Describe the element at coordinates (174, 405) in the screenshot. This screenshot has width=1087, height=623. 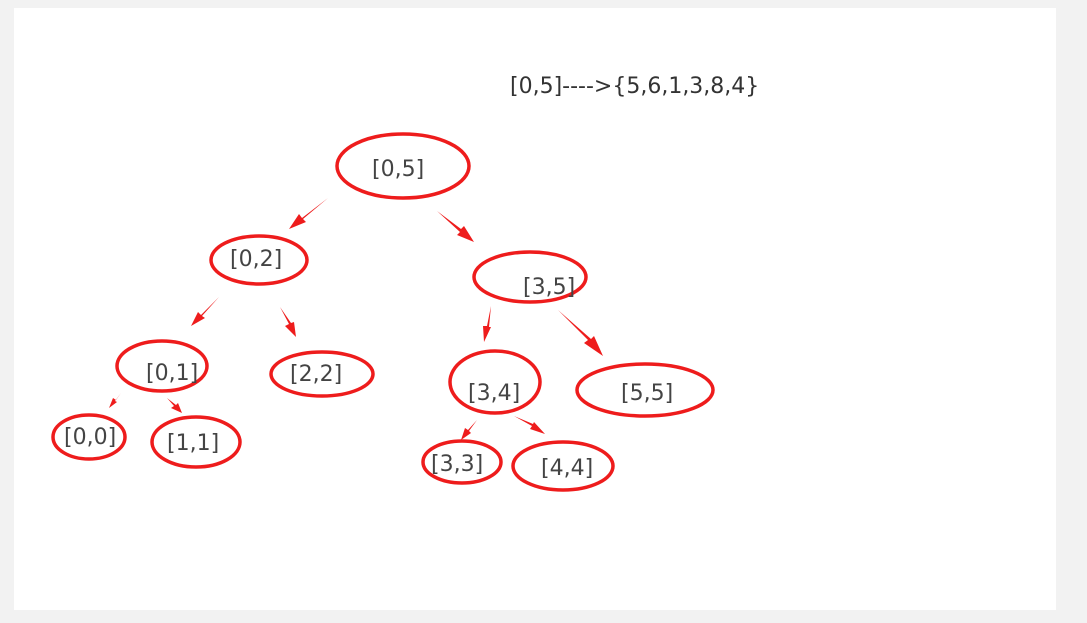
I see `edge-arrow-n01-n11` at that location.